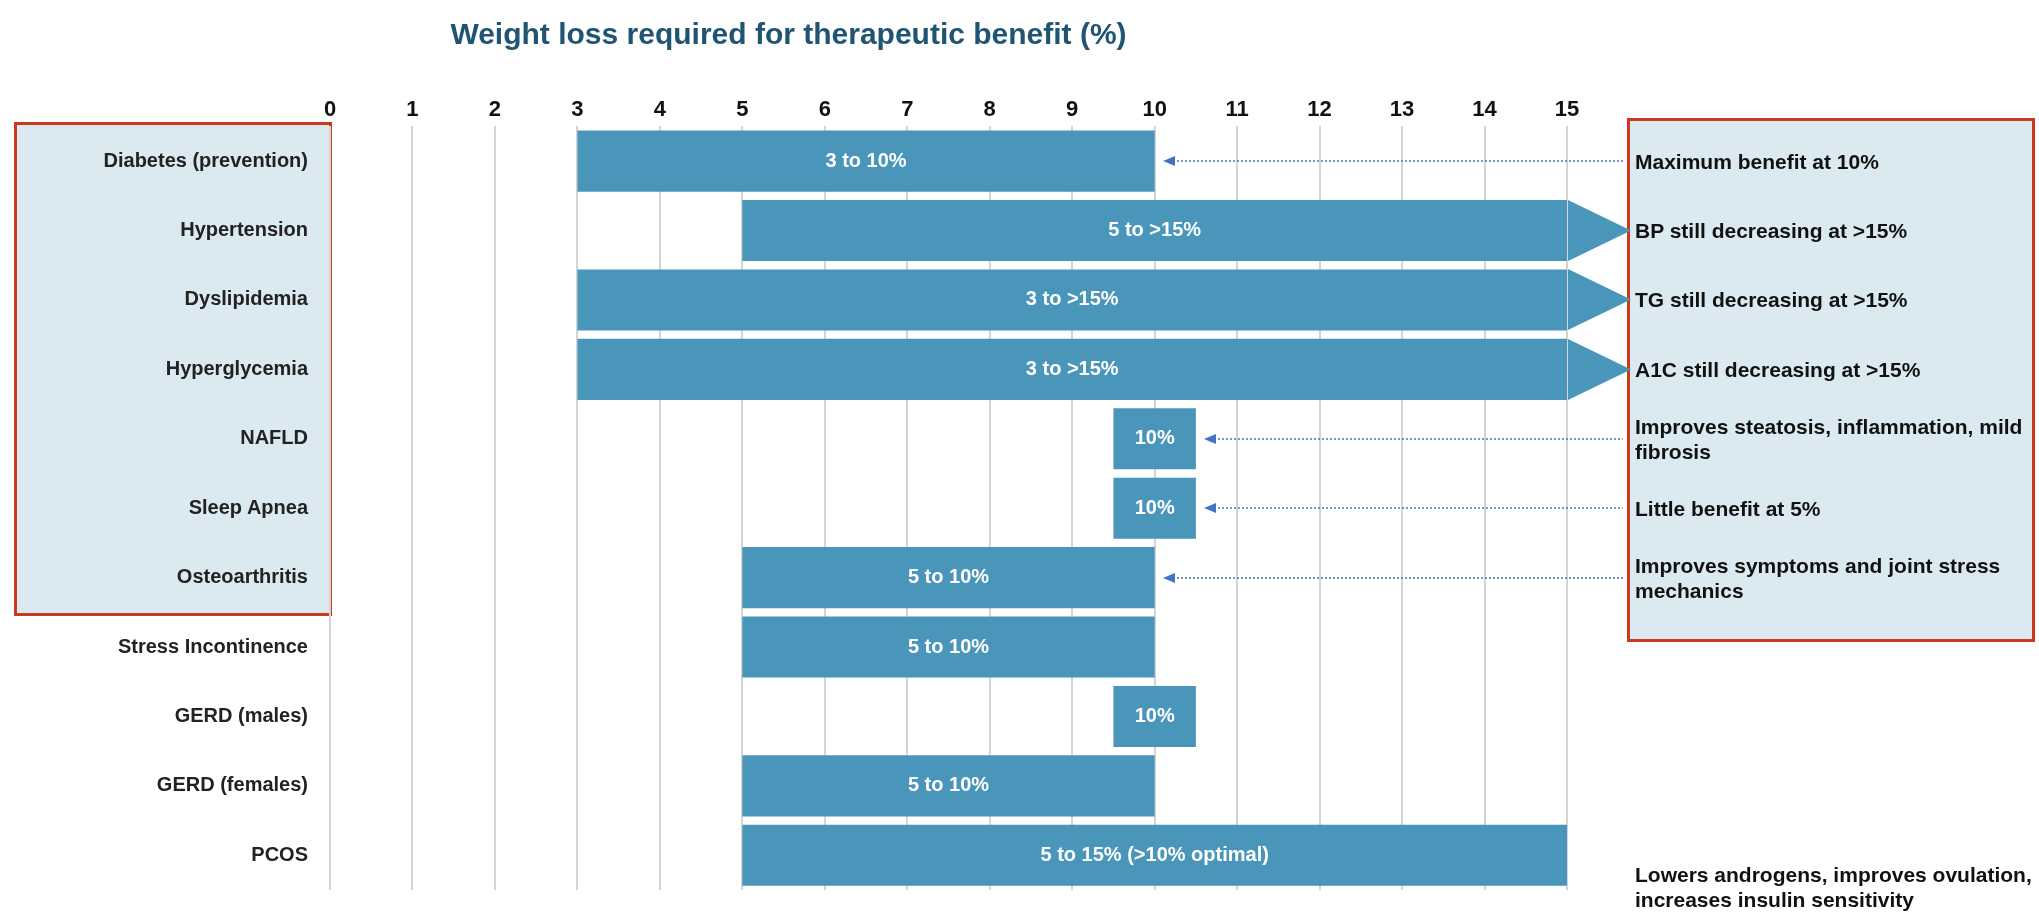 Image resolution: width=2039 pixels, height=916 pixels. What do you see at coordinates (1829, 438) in the screenshot?
I see `text: Improves steatosis, inflammation, mild fibrosis` at bounding box center [1829, 438].